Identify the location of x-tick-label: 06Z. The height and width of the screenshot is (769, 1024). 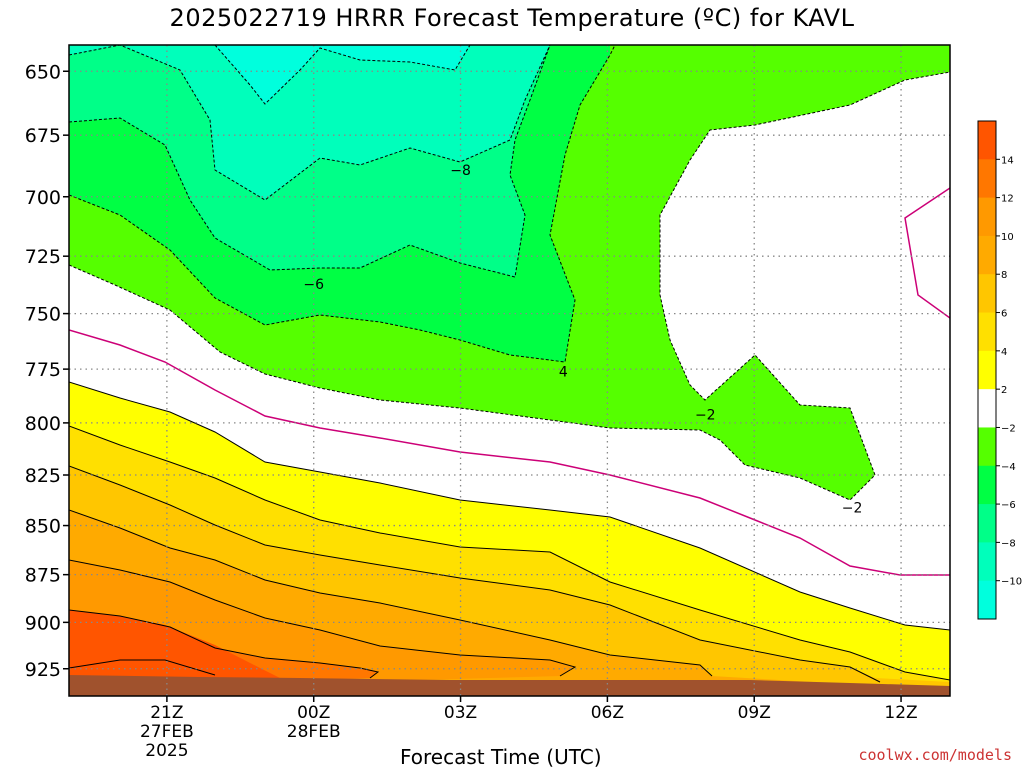
(607, 713).